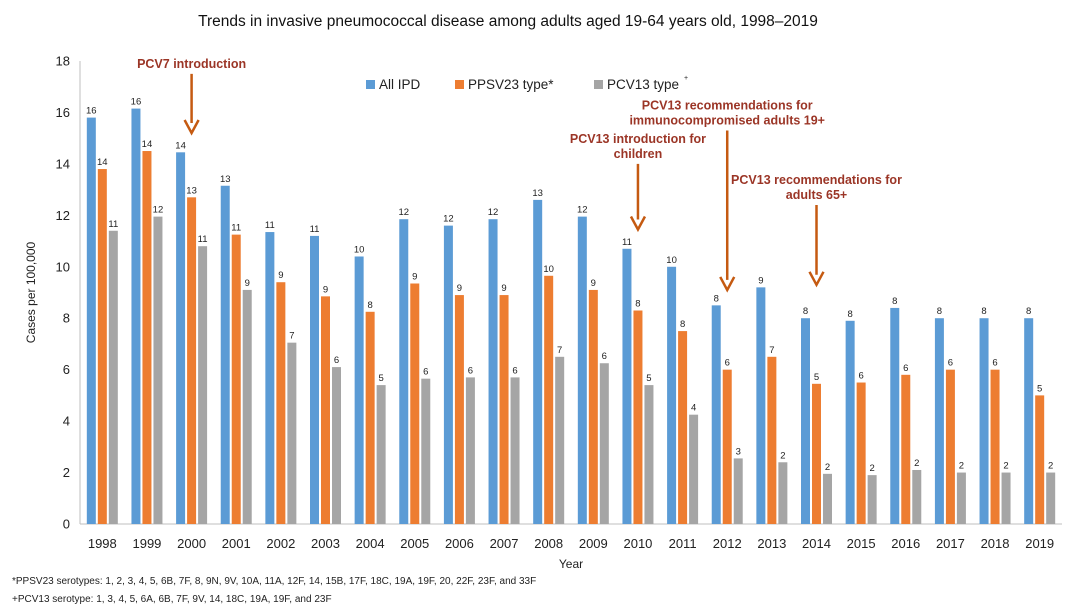 This screenshot has width=1080, height=610. Describe the element at coordinates (191, 64) in the screenshot. I see `annotation-text: PCV7 introduction` at that location.